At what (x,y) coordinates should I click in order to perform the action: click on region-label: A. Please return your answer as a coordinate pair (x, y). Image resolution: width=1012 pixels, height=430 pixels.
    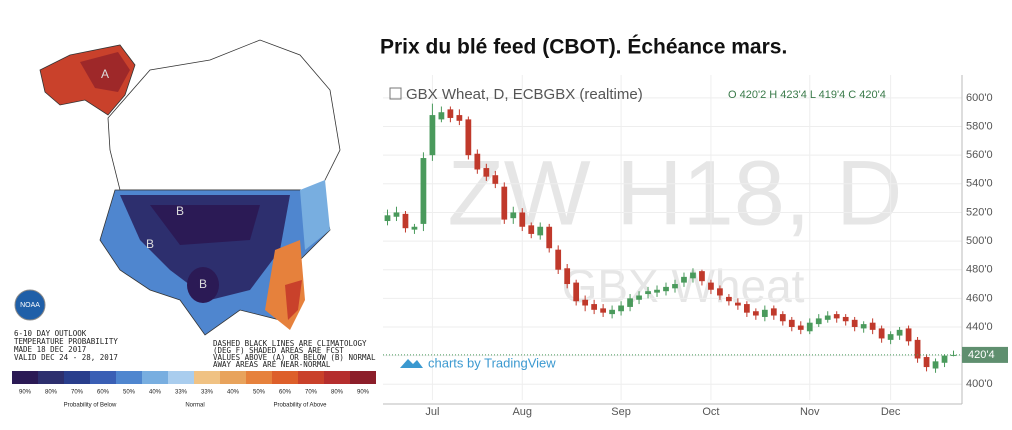
    Looking at the image, I should click on (105, 74).